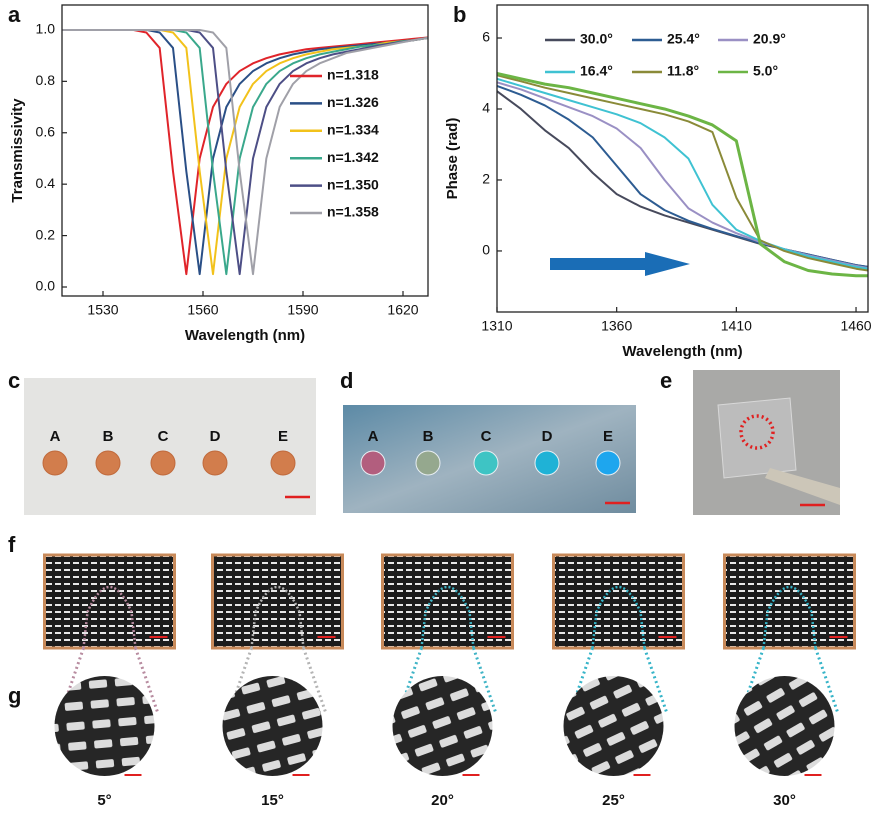 Image resolution: width=881 pixels, height=814 pixels. I want to click on highlight-circle, so click(757, 432).